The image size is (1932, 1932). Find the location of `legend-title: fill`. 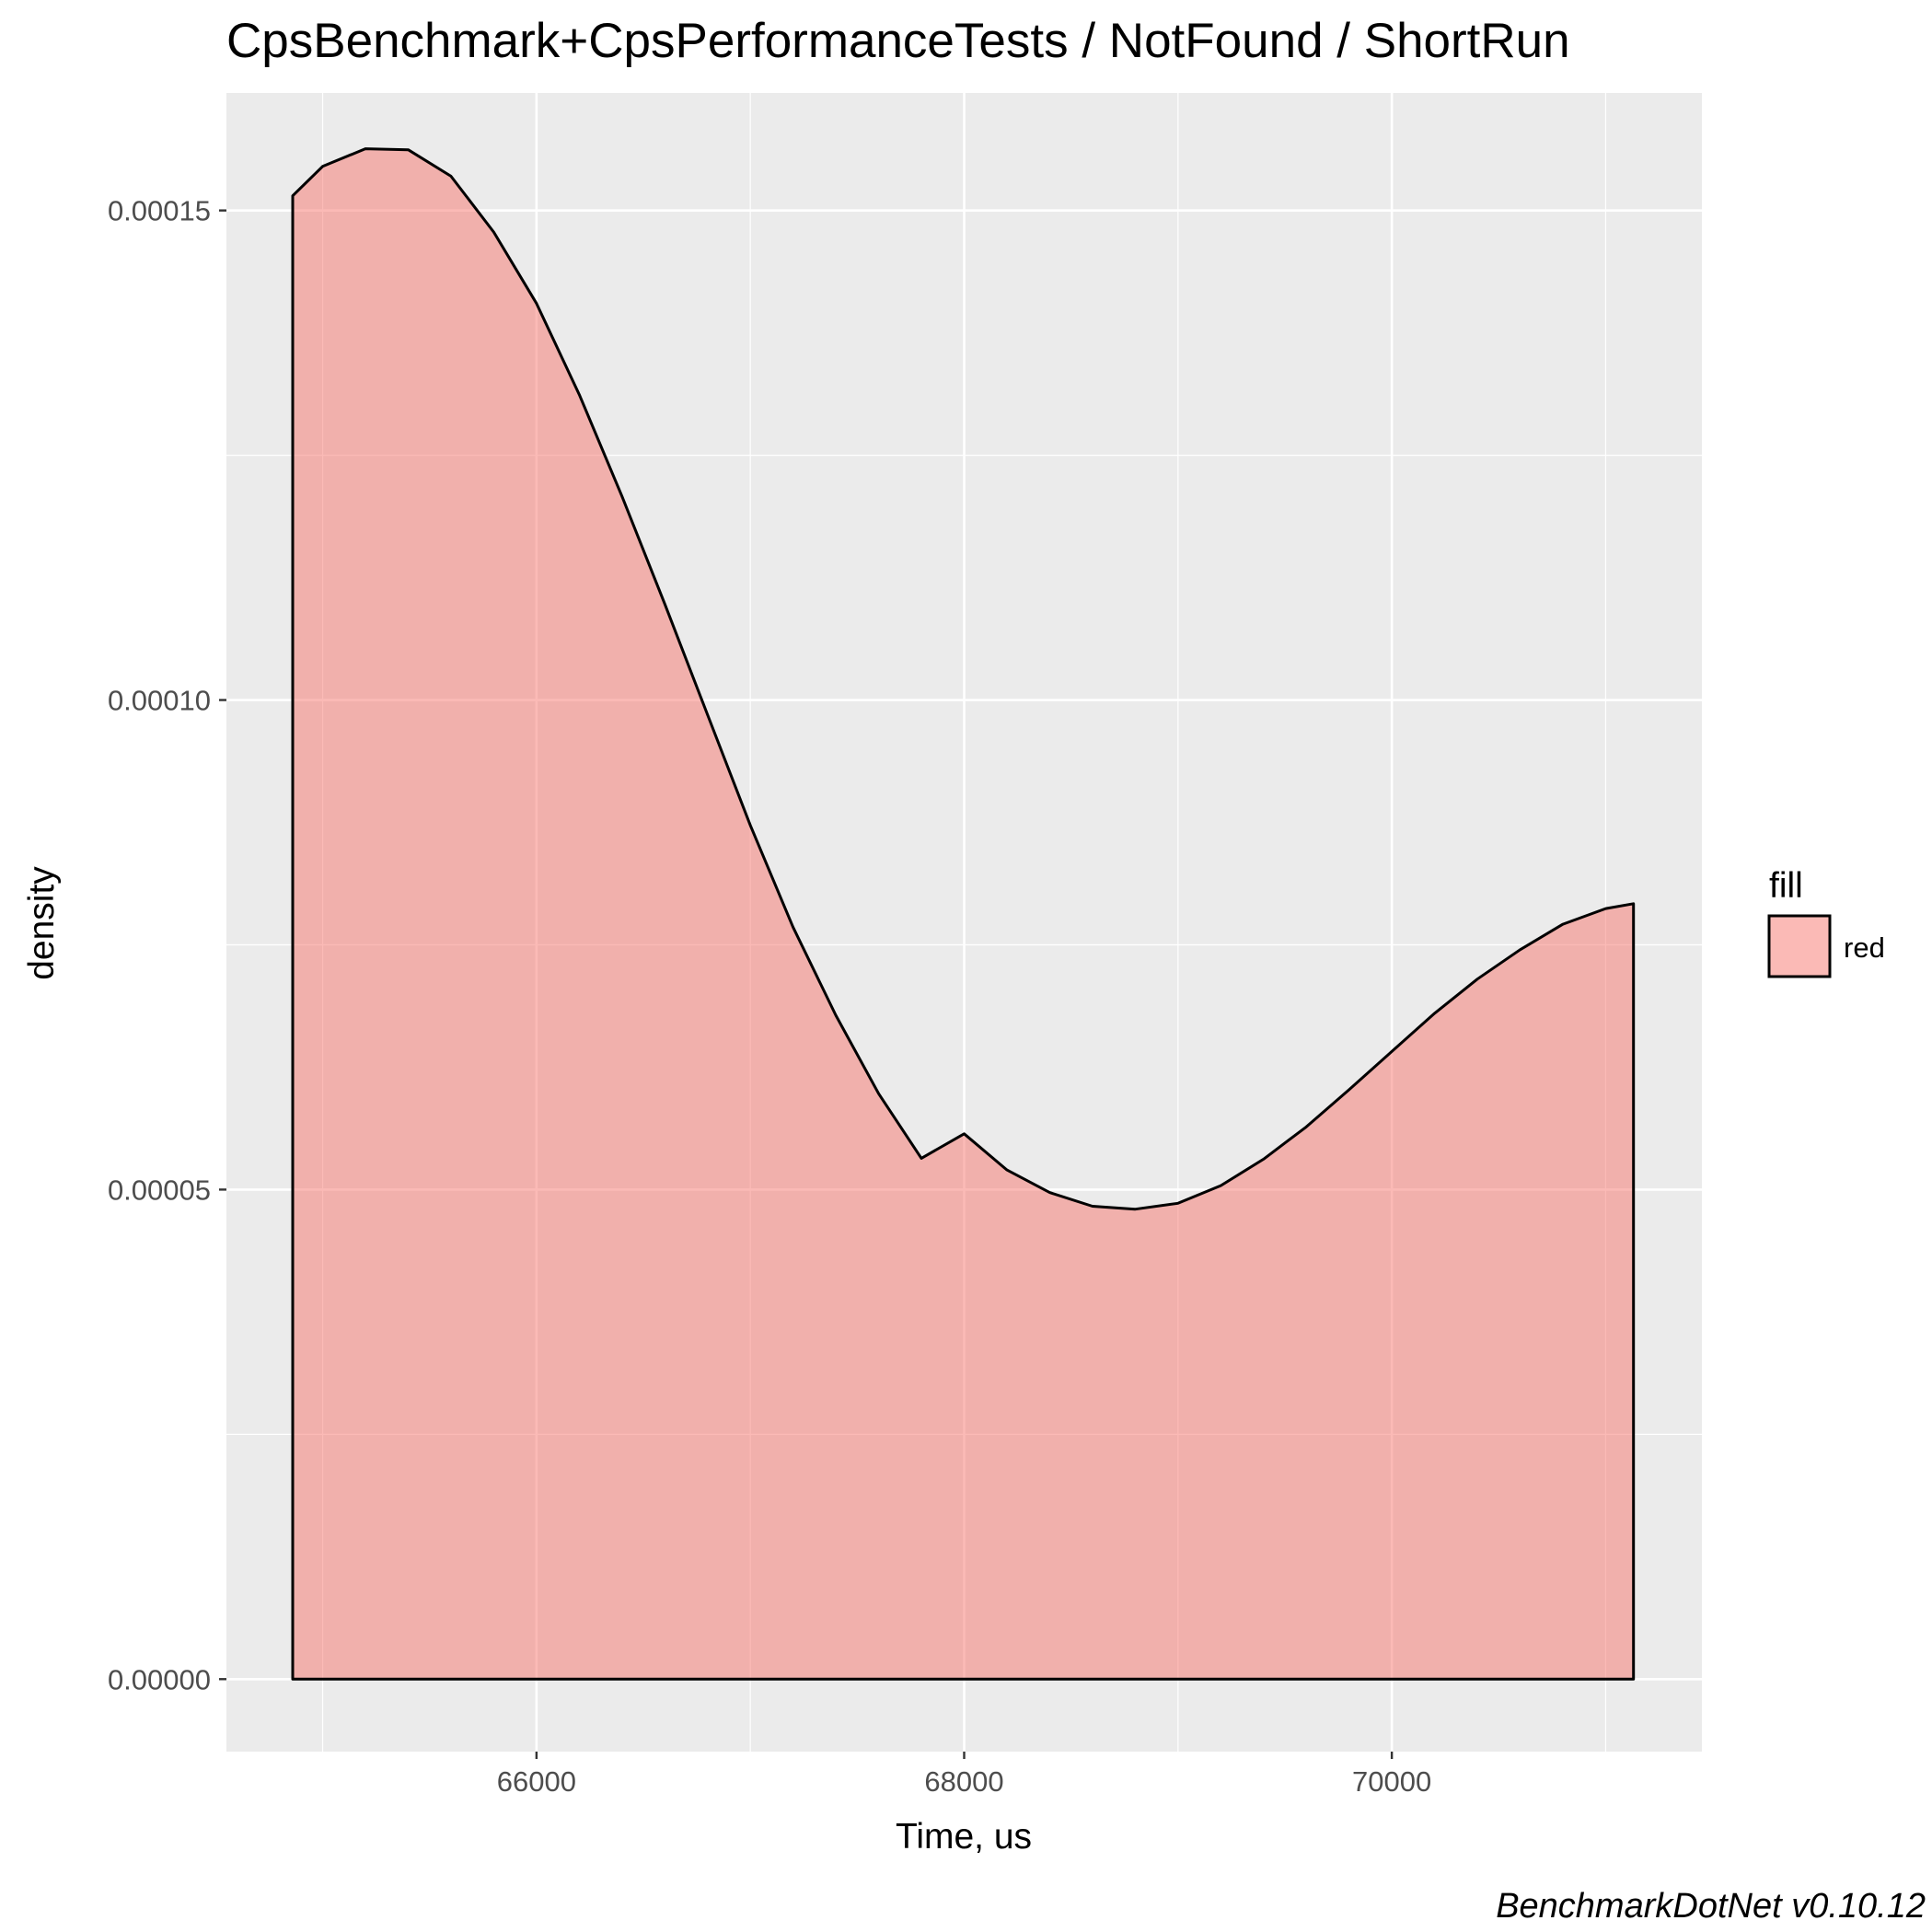

legend-title: fill is located at coordinates (1786, 886).